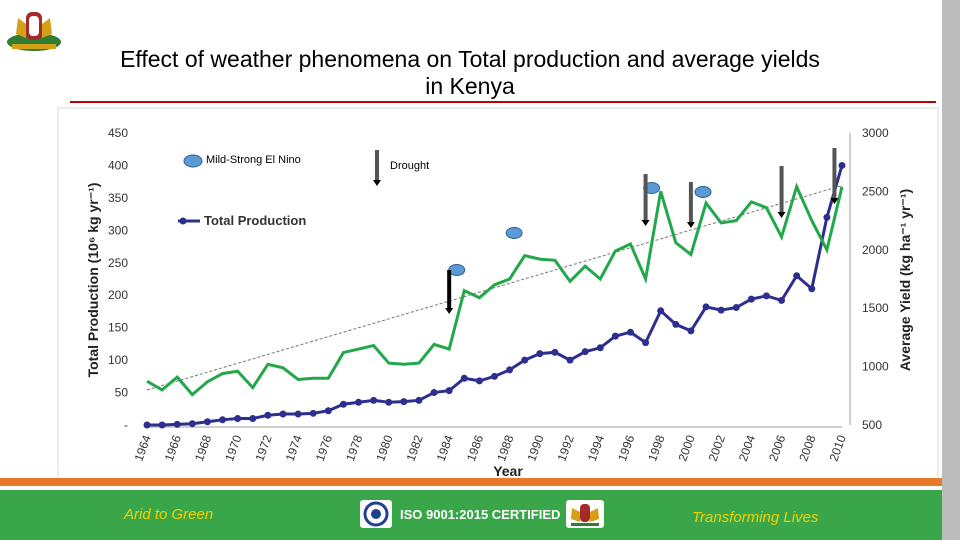 Image resolution: width=960 pixels, height=540 pixels. Describe the element at coordinates (118, 263) in the screenshot. I see `left-y-tick-label: 250` at that location.